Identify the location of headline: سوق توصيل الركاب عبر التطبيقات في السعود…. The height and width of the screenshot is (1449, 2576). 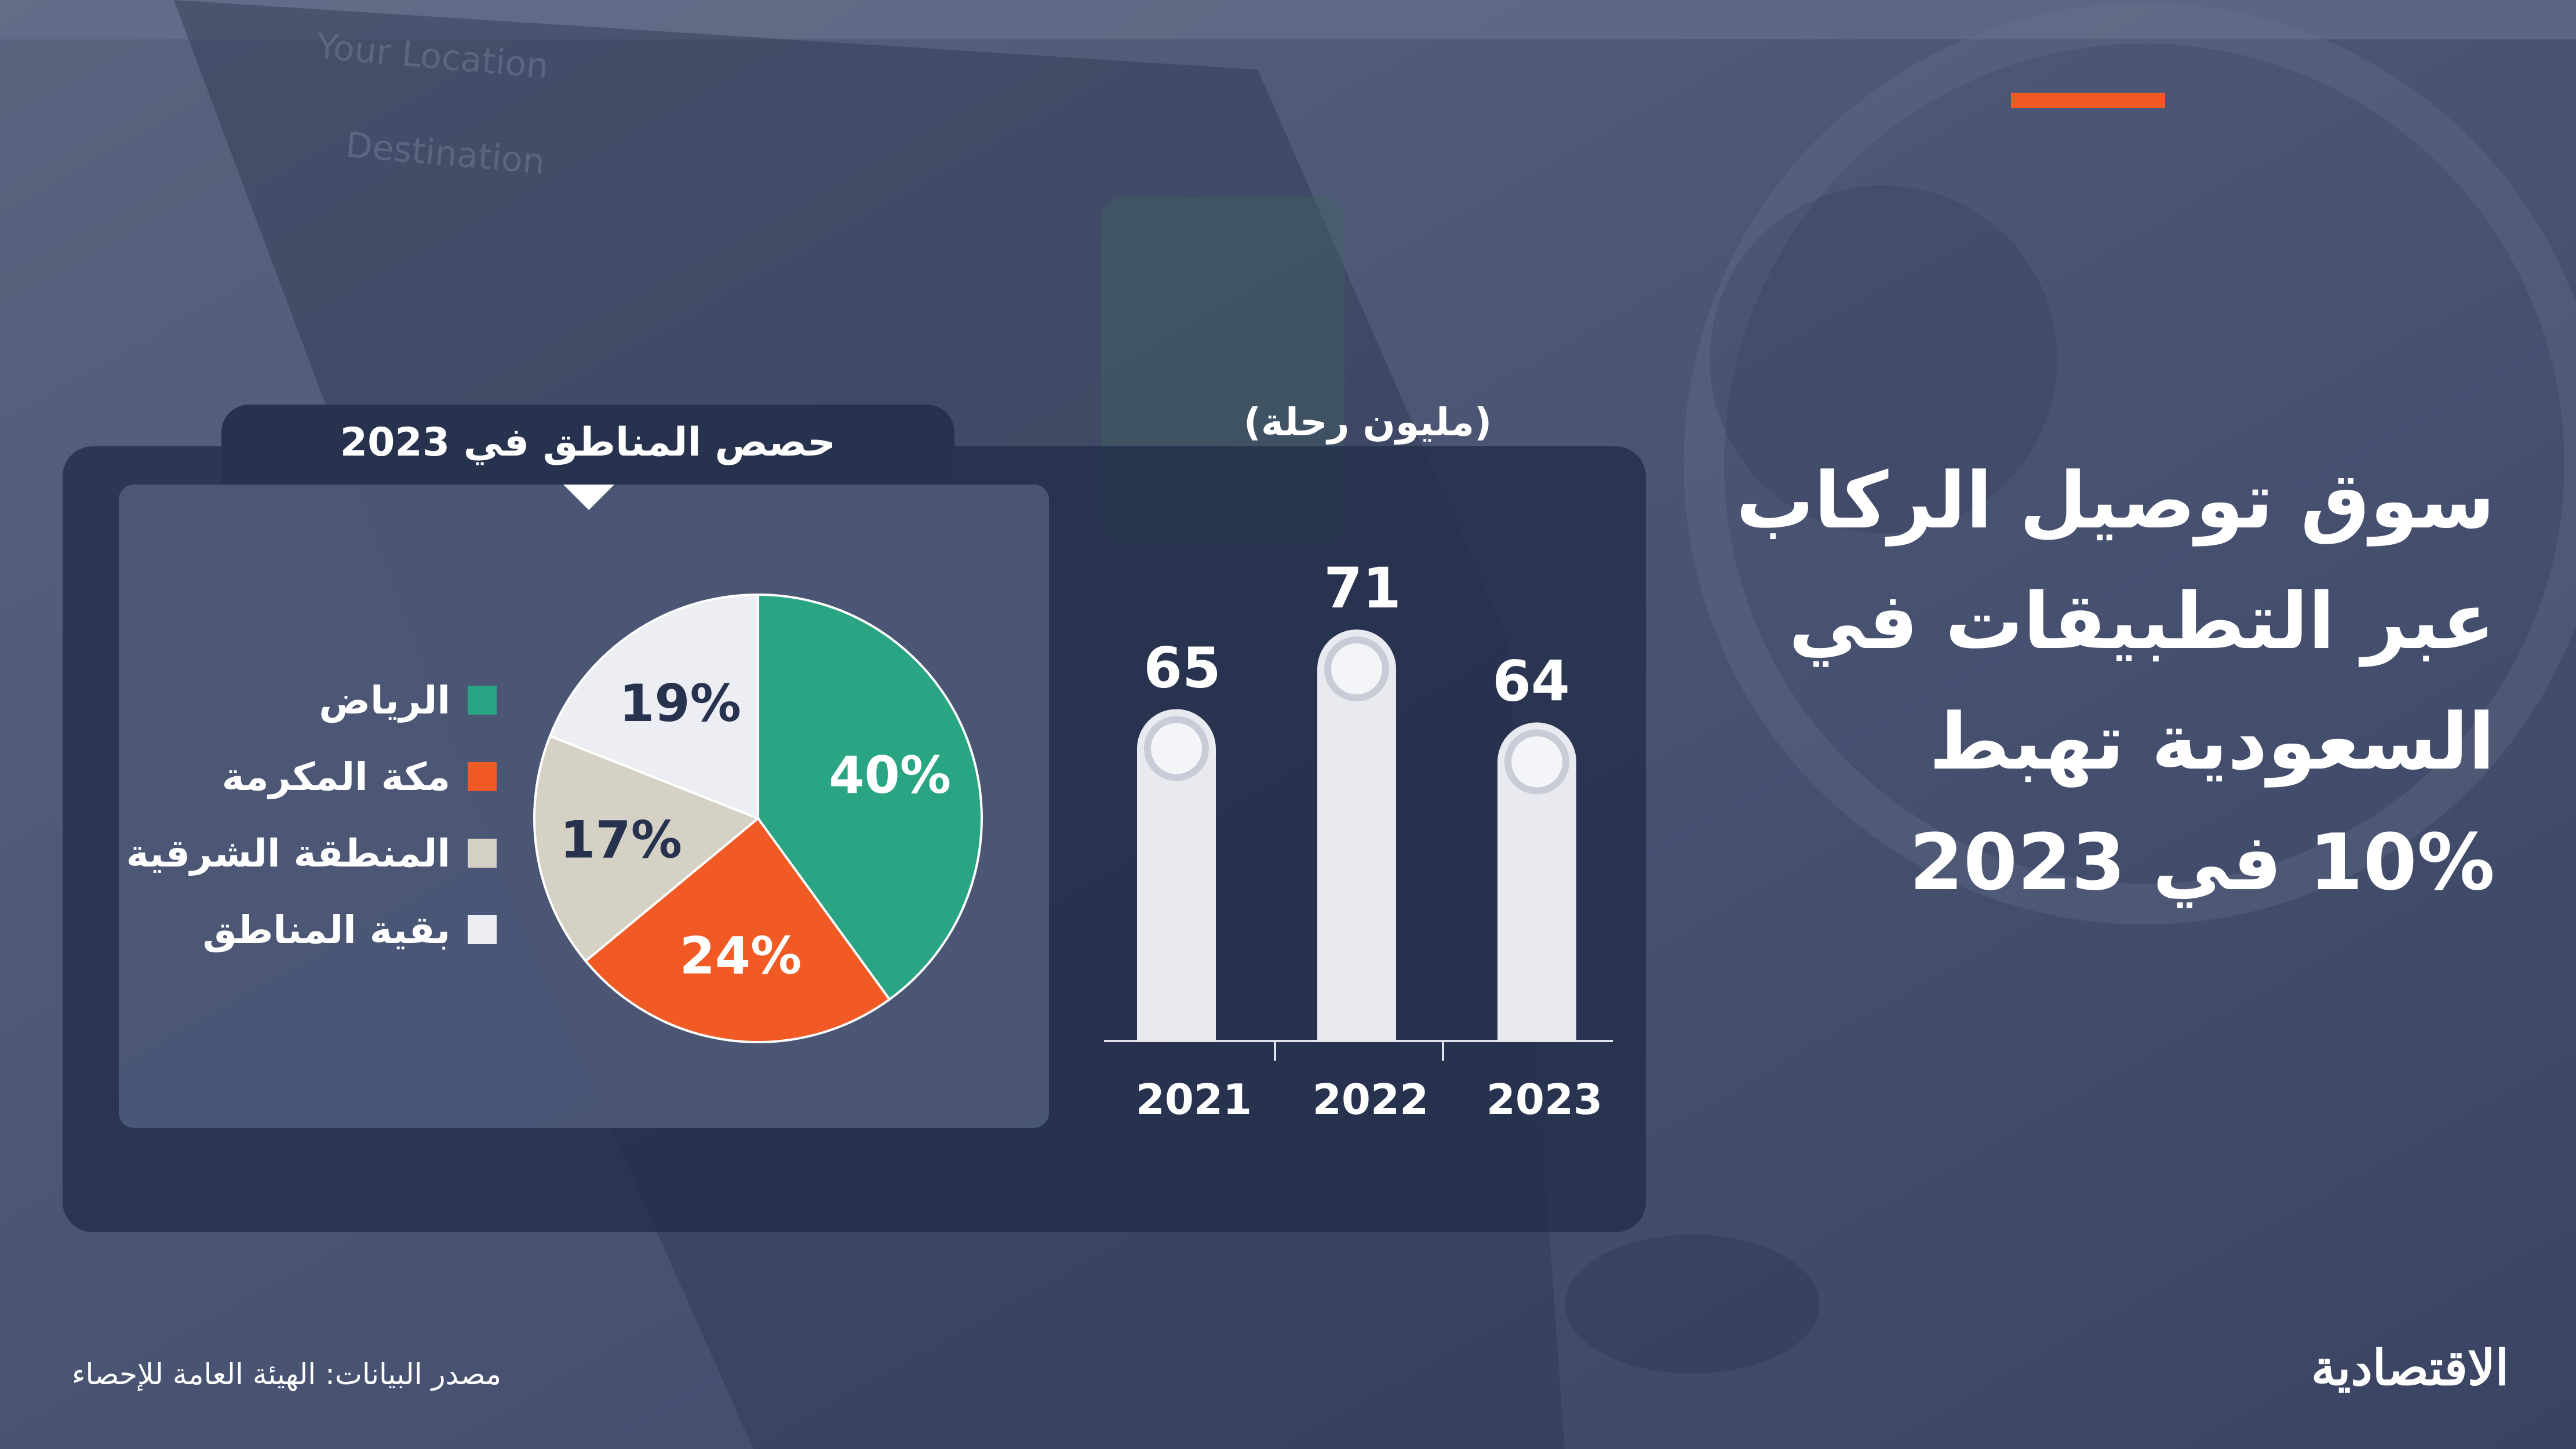
(2115, 681).